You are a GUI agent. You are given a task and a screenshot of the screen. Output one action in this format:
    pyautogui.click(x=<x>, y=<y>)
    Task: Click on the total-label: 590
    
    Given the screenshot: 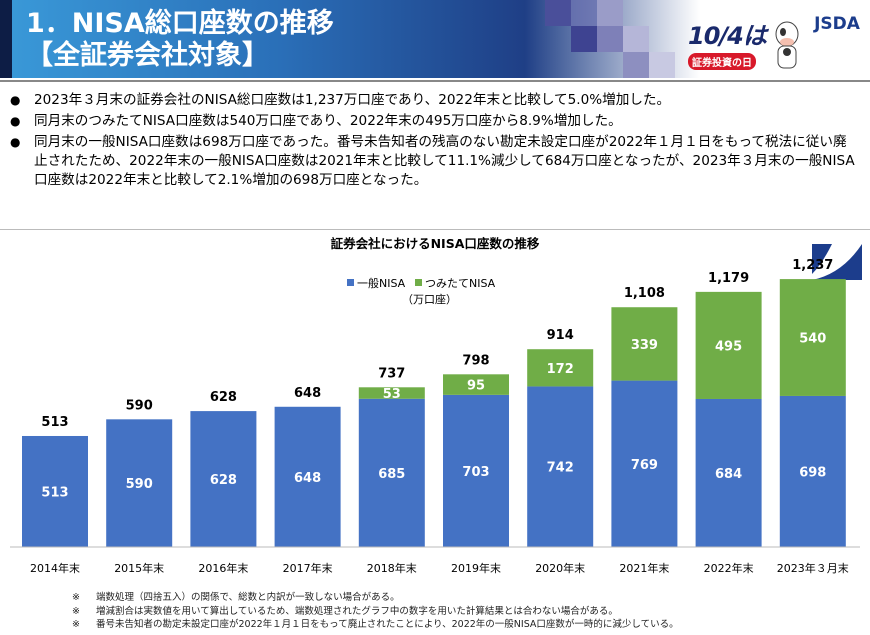 What is the action you would take?
    pyautogui.click(x=139, y=405)
    